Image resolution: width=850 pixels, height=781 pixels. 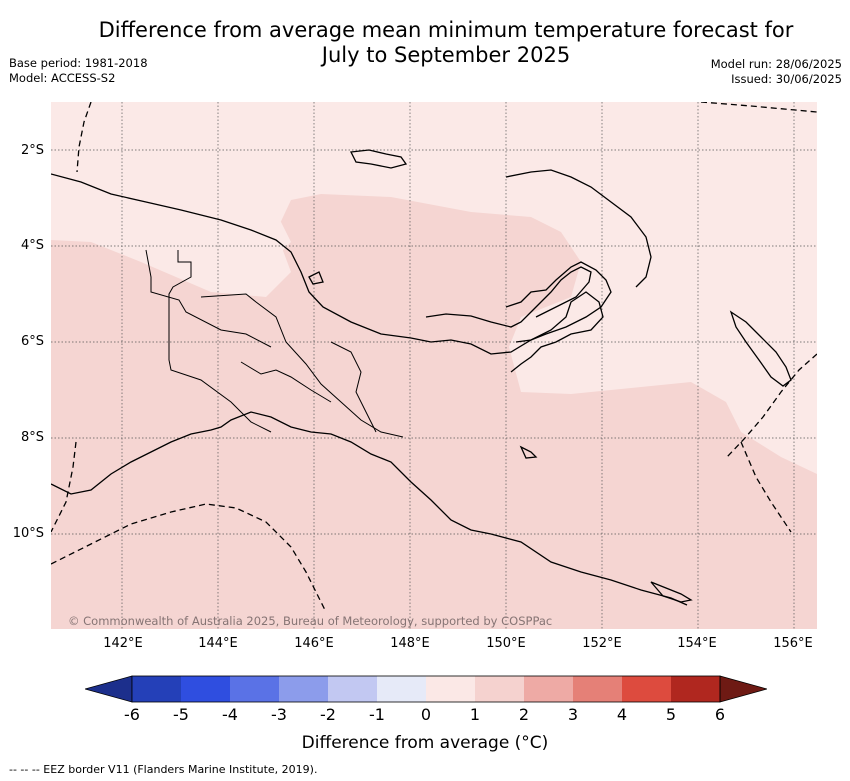 I want to click on lat-label-2s: 2°S, so click(x=32, y=150).